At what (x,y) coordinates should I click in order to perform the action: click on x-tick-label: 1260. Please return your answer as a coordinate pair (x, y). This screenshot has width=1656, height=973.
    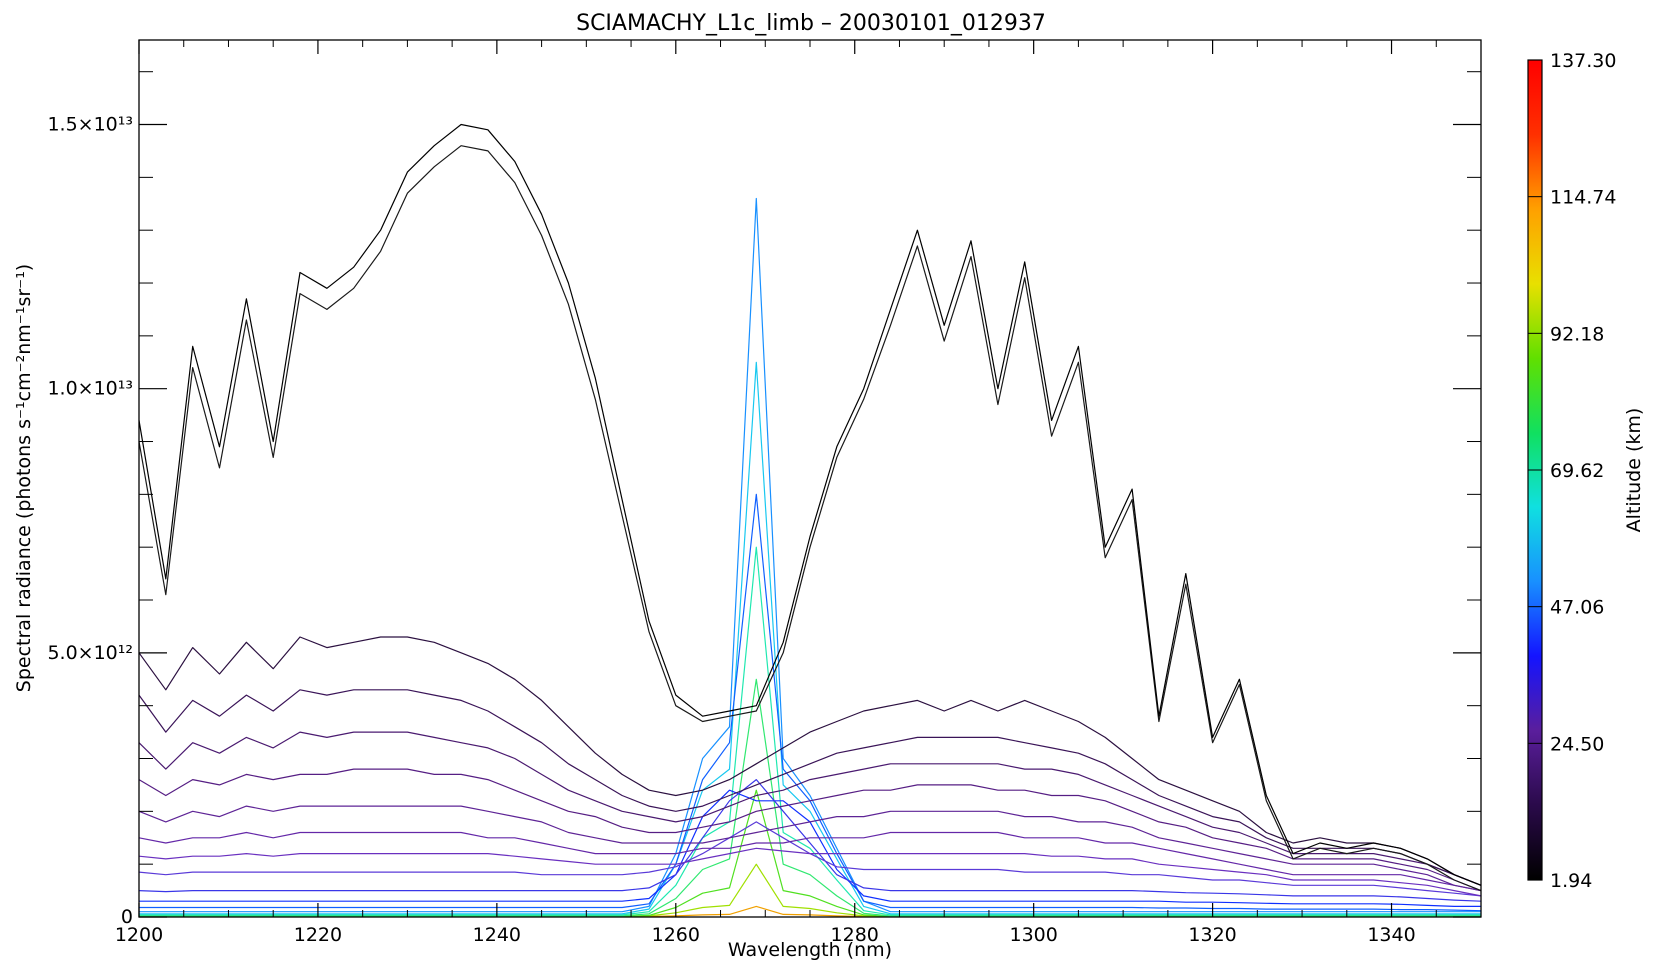
    Looking at the image, I should click on (676, 935).